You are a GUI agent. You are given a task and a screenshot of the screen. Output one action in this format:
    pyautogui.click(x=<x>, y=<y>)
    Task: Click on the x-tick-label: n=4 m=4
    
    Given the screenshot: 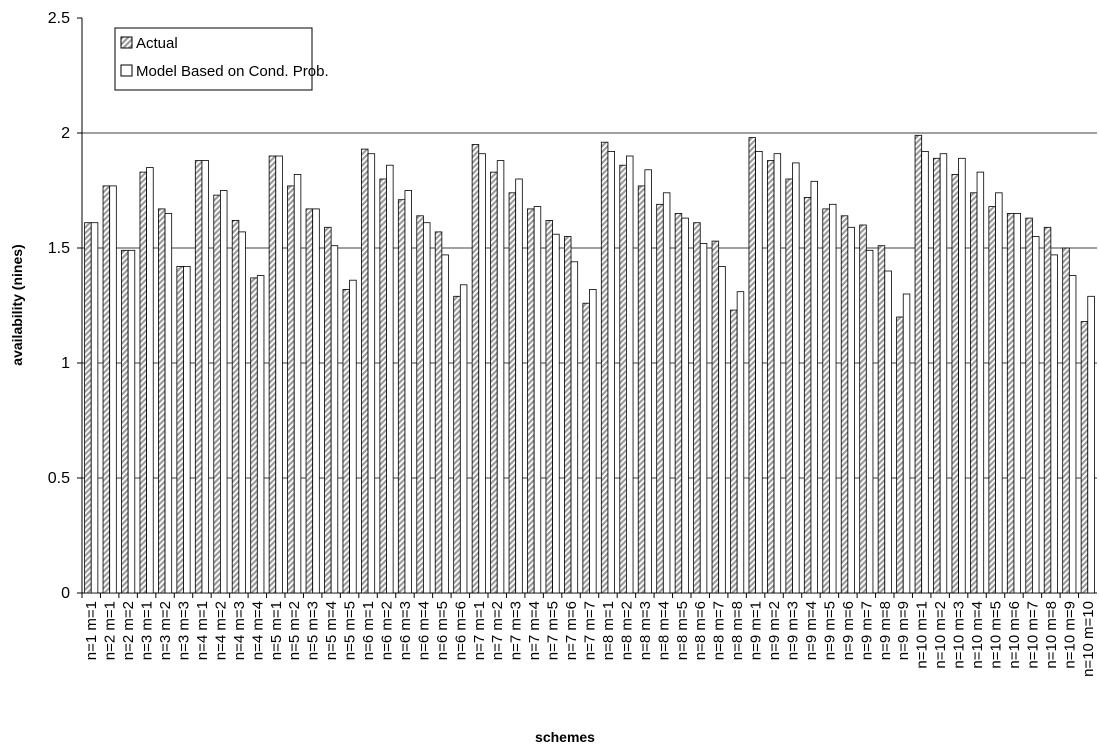 What is the action you would take?
    pyautogui.click(x=257, y=630)
    